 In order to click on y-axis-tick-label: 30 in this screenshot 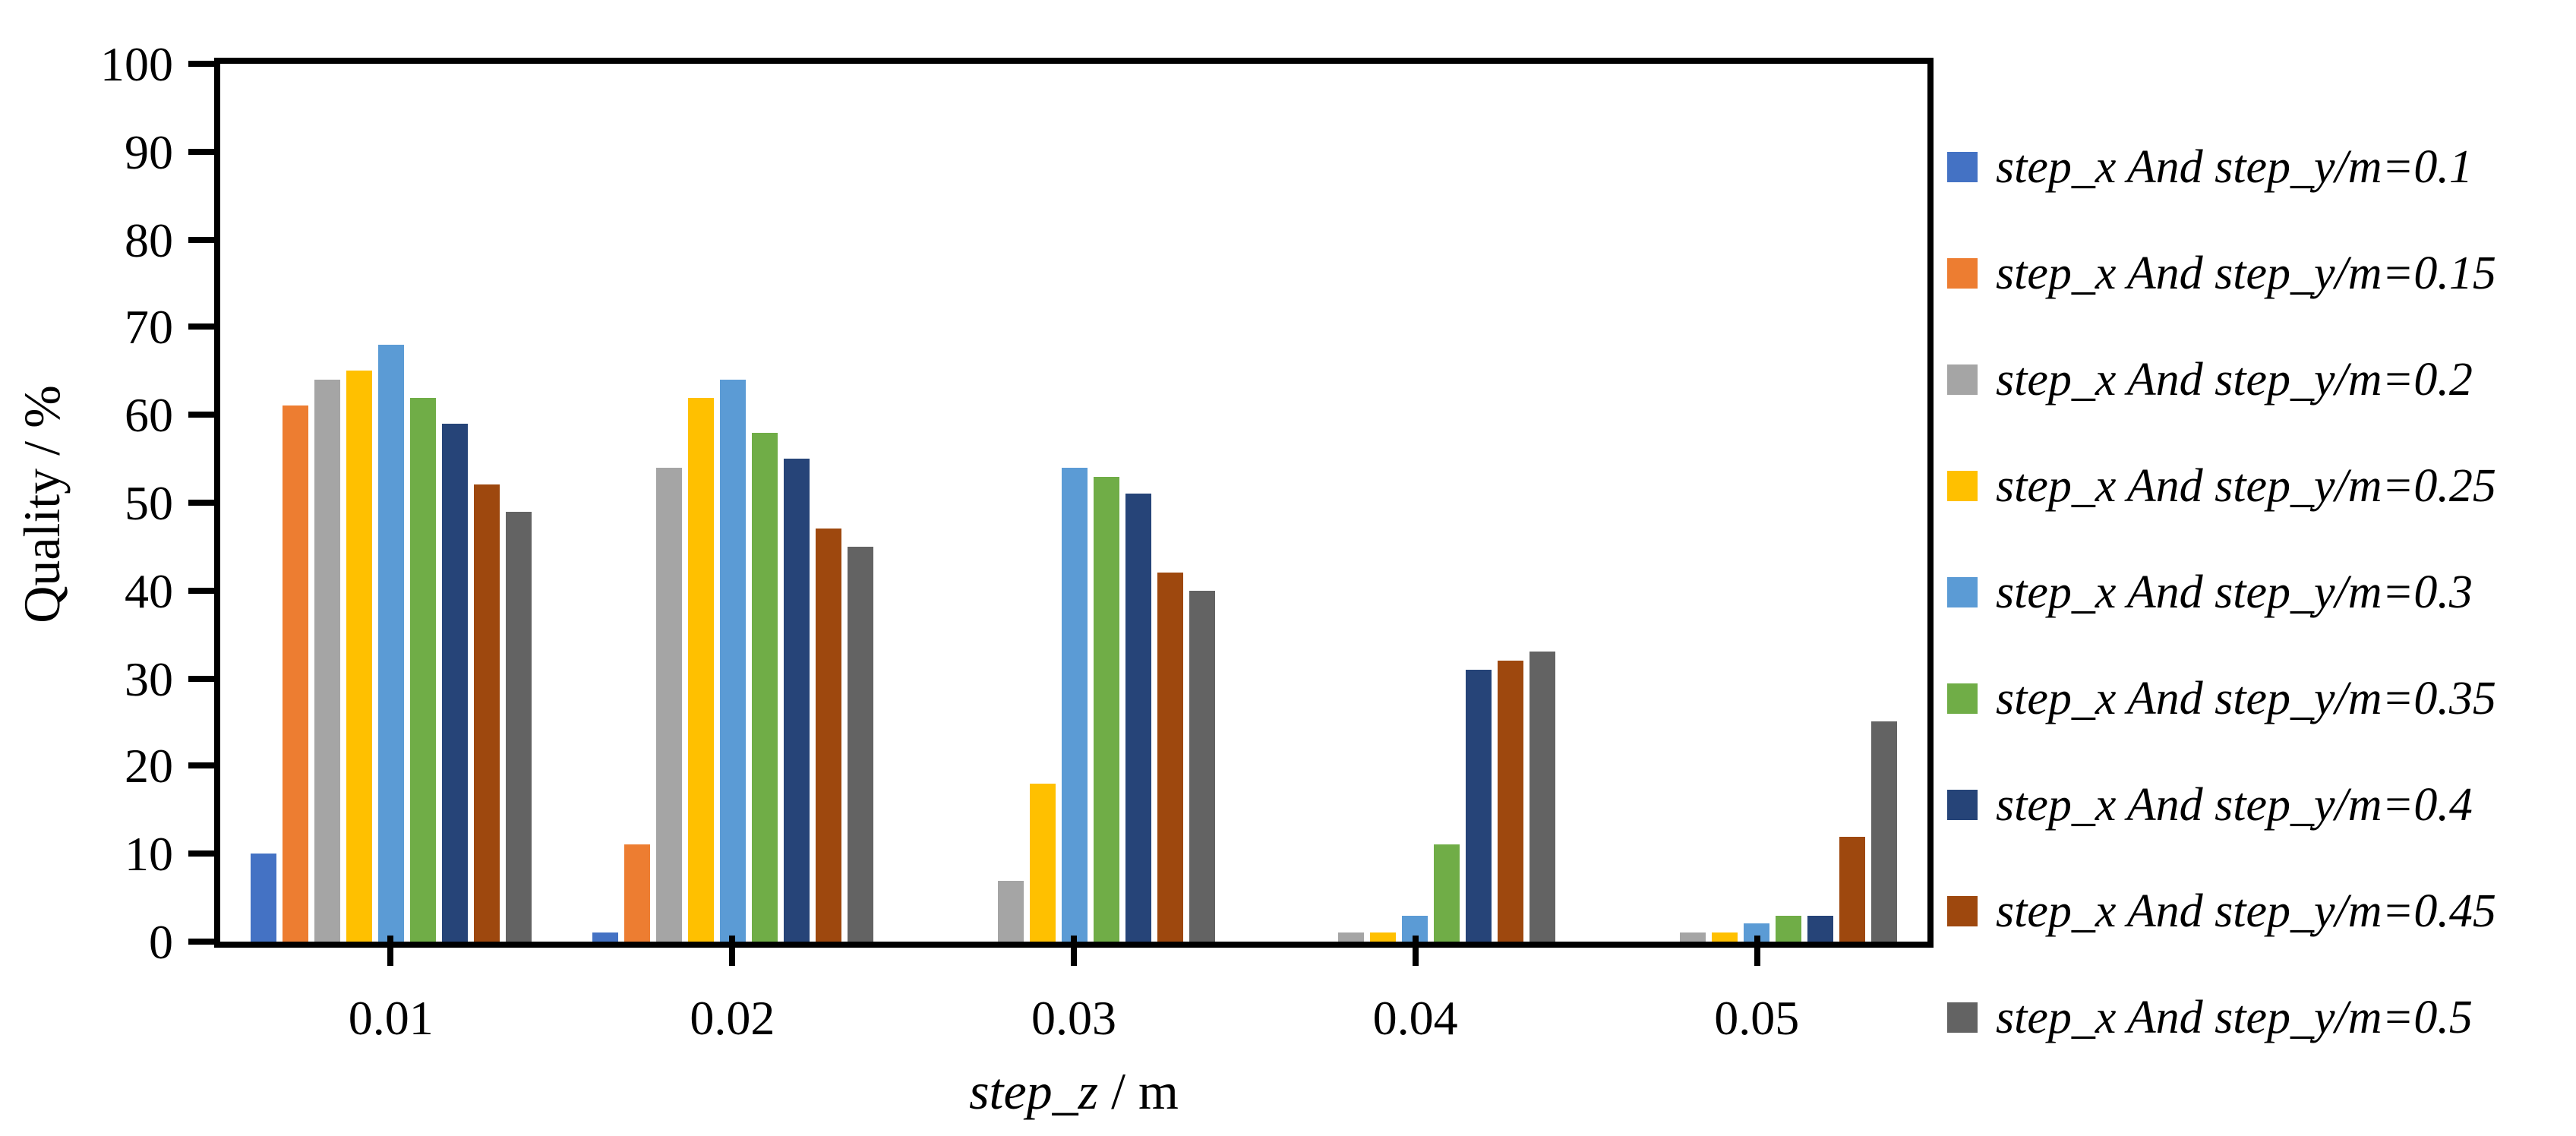, I will do `click(149, 679)`.